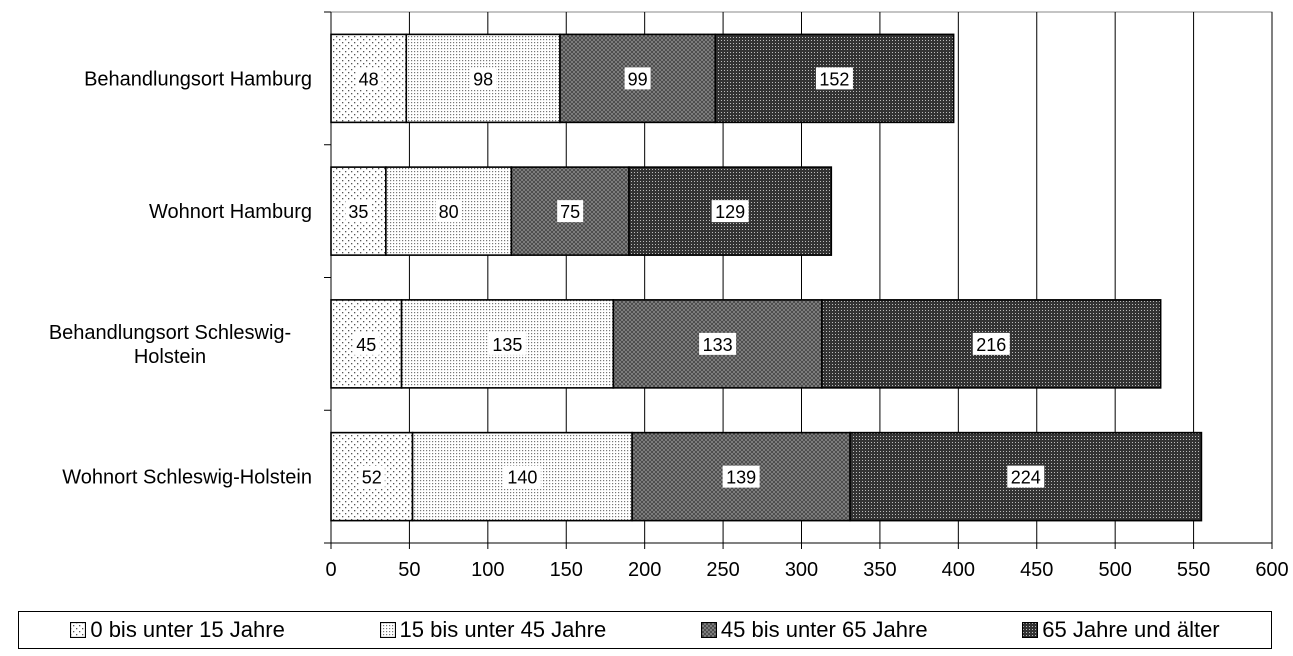  I want to click on data-label: 48, so click(369, 79).